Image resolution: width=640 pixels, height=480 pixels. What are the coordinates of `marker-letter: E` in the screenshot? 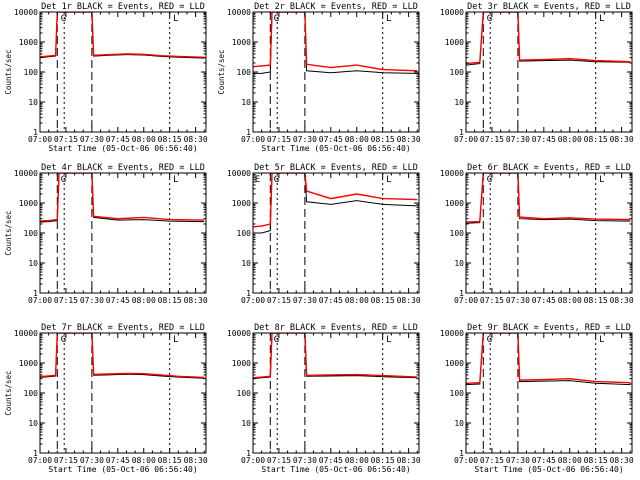 It's located at (257, 180).